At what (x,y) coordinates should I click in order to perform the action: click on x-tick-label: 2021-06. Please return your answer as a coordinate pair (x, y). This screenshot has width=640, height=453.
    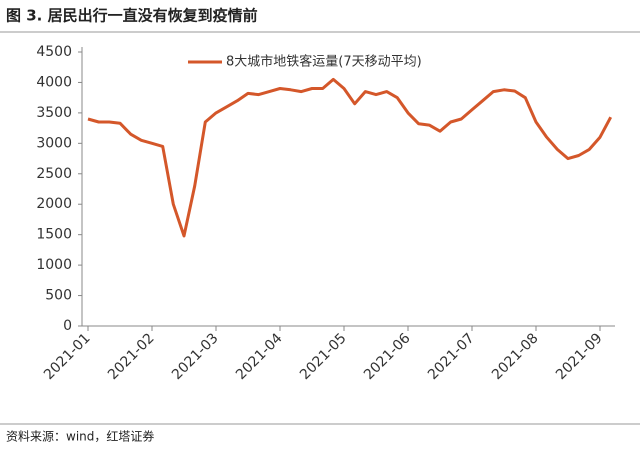
    Looking at the image, I should click on (387, 356).